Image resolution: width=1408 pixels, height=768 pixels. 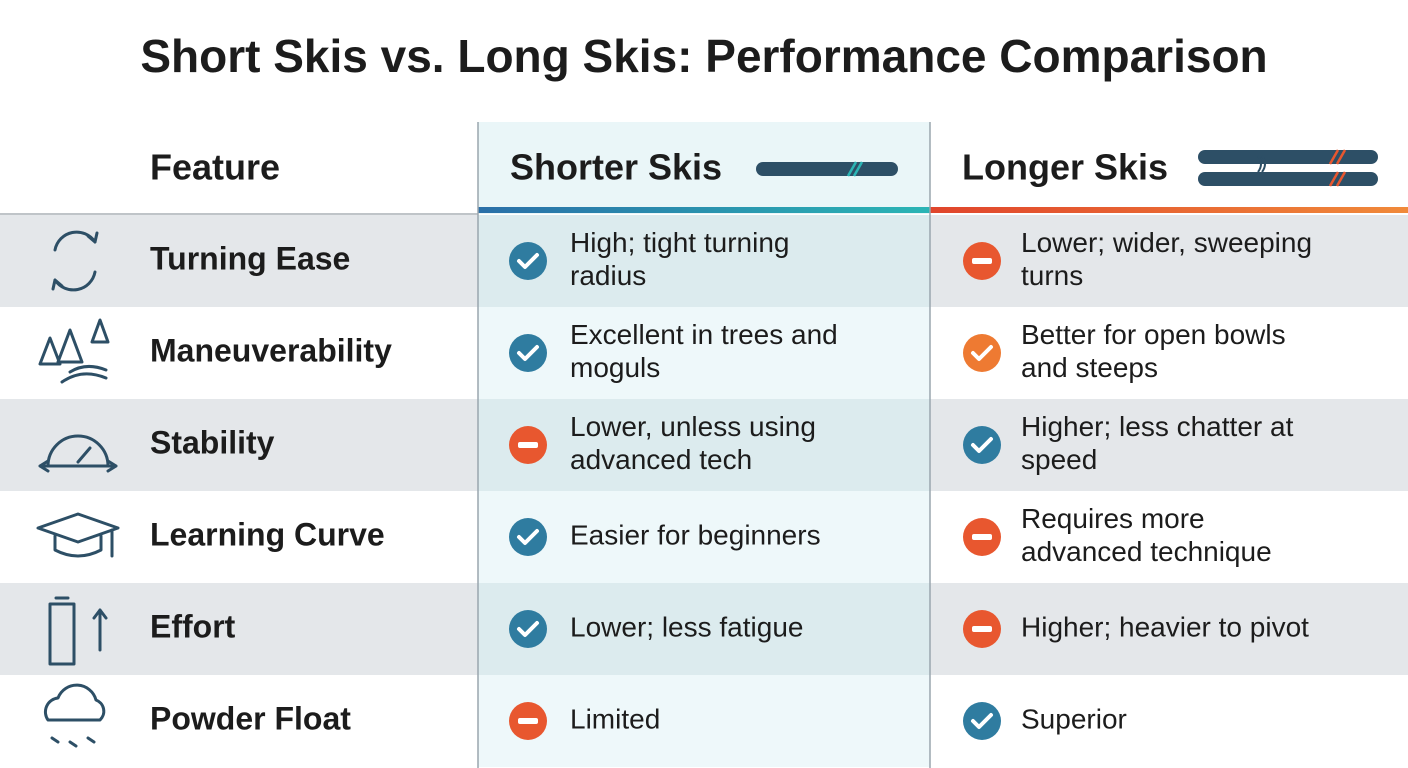 What do you see at coordinates (827, 169) in the screenshot?
I see `short-ski-icon` at bounding box center [827, 169].